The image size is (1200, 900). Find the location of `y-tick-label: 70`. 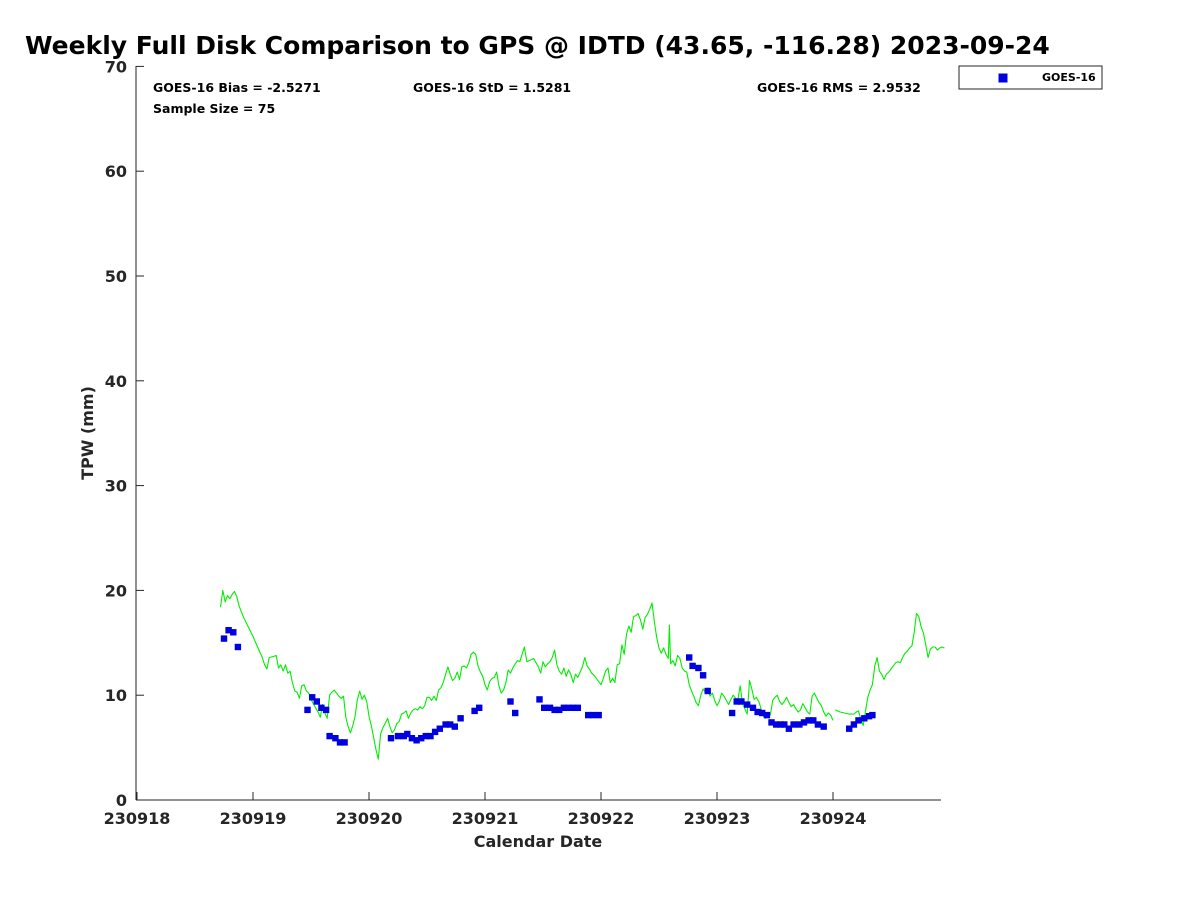

y-tick-label: 70 is located at coordinates (116, 66).